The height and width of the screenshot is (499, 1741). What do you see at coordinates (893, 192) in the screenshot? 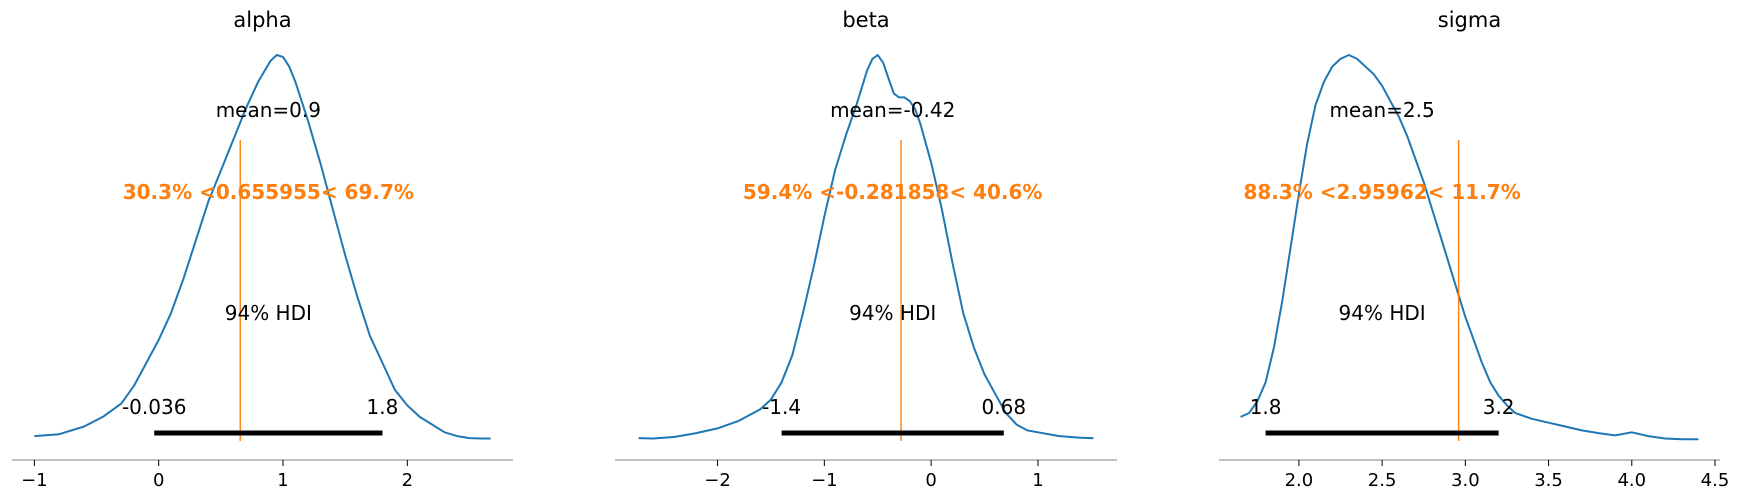
I see `reference-label: 59.4% <-0.281858< 40.6%` at bounding box center [893, 192].